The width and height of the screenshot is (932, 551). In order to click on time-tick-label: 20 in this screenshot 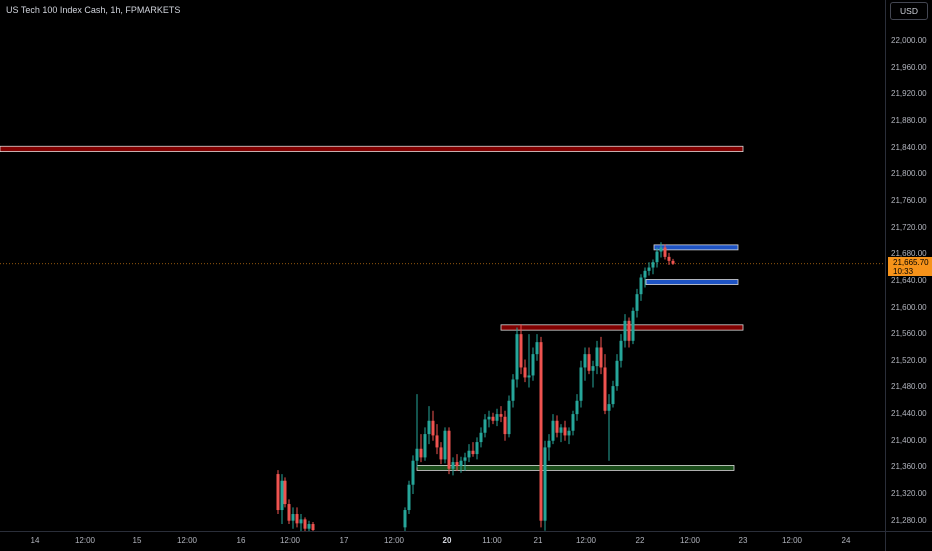, I will do `click(447, 540)`.